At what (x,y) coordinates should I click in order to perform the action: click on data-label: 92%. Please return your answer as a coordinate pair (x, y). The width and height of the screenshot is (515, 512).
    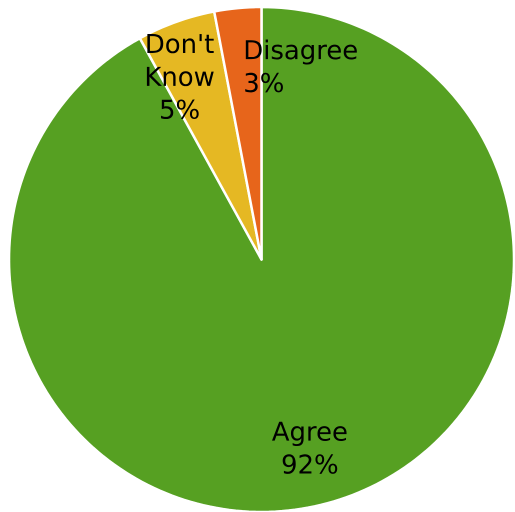
    Looking at the image, I should click on (310, 464).